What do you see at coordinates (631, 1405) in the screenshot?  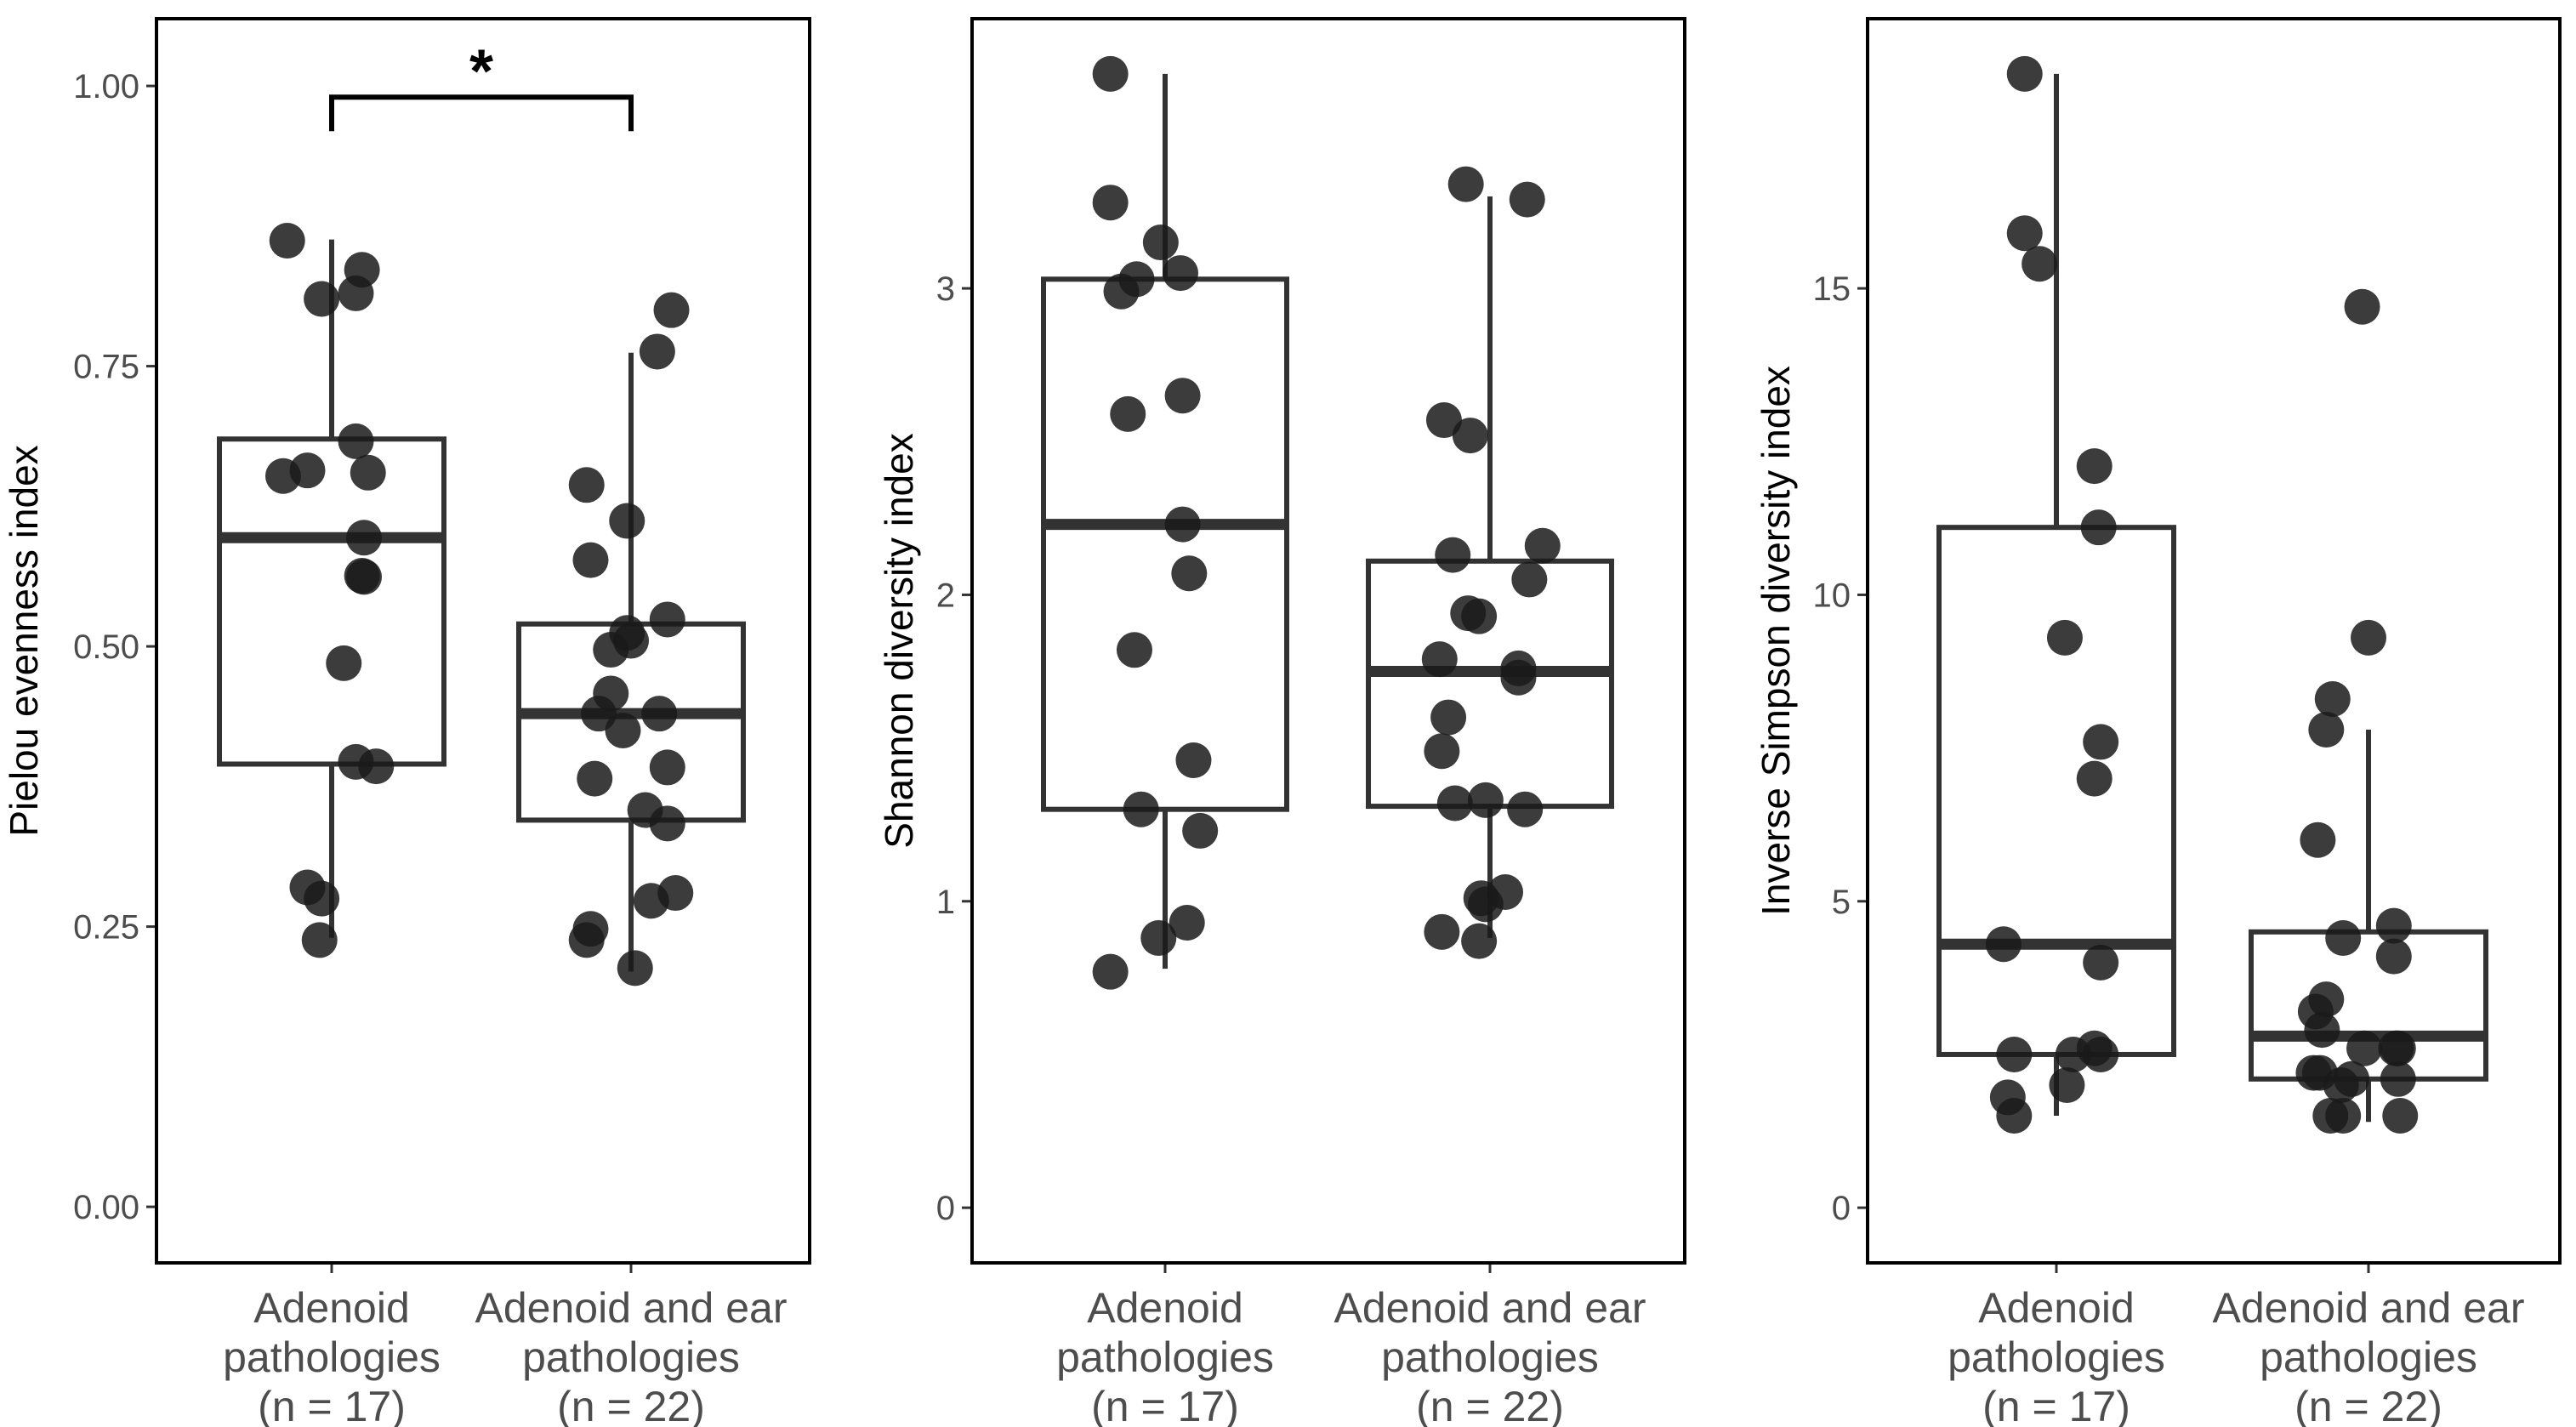 I see `x-tick-label-line: (n = 22)` at bounding box center [631, 1405].